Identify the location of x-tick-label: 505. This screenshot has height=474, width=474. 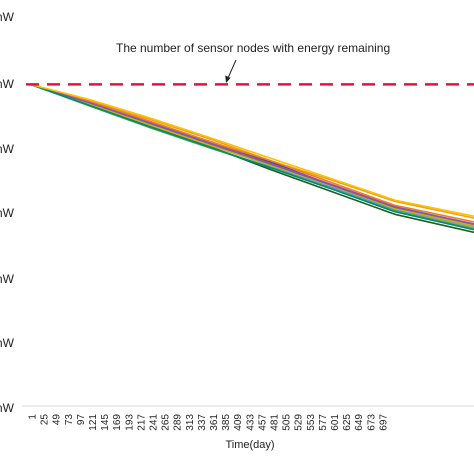
(287, 422).